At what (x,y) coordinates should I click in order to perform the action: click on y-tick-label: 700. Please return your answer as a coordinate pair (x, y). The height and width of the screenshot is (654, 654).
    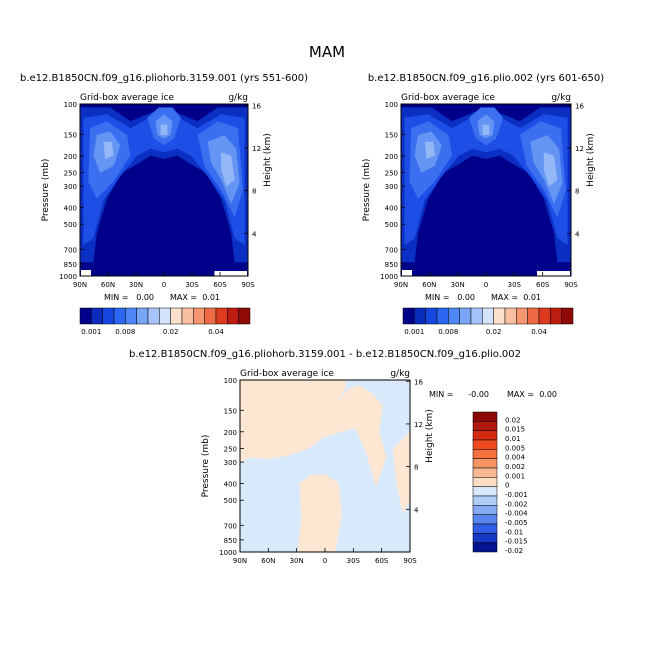
    Looking at the image, I should click on (230, 526).